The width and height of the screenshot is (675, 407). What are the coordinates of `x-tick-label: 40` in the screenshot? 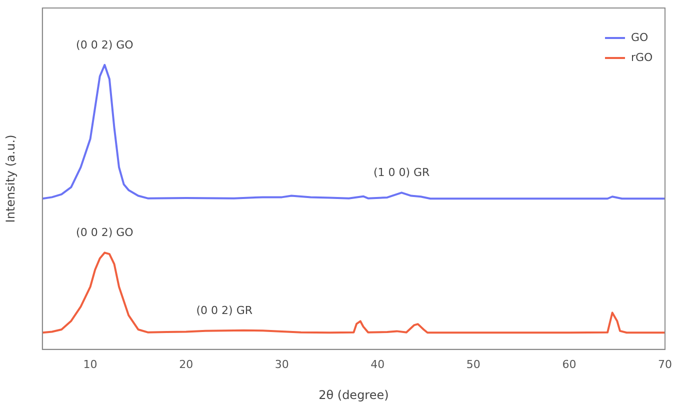 It's located at (377, 364).